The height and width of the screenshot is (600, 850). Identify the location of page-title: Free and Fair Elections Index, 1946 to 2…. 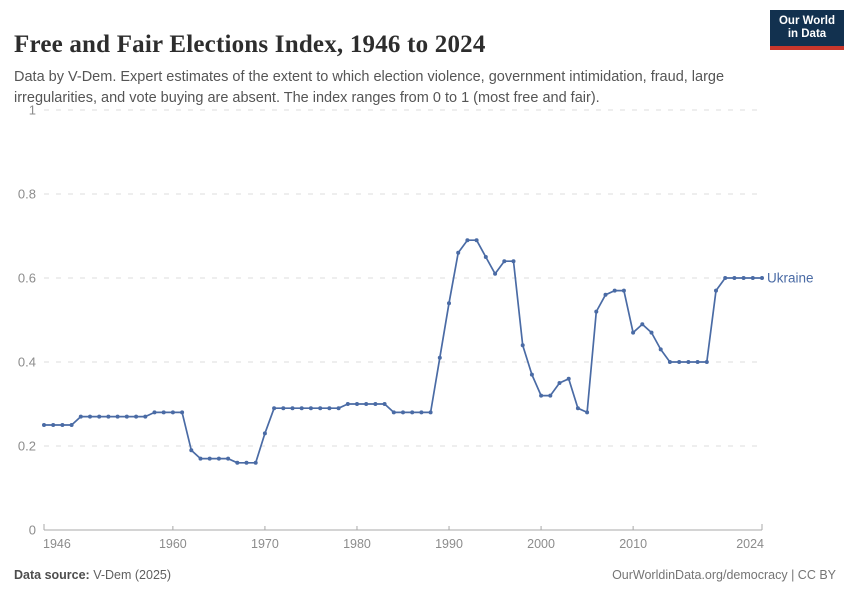
(250, 44).